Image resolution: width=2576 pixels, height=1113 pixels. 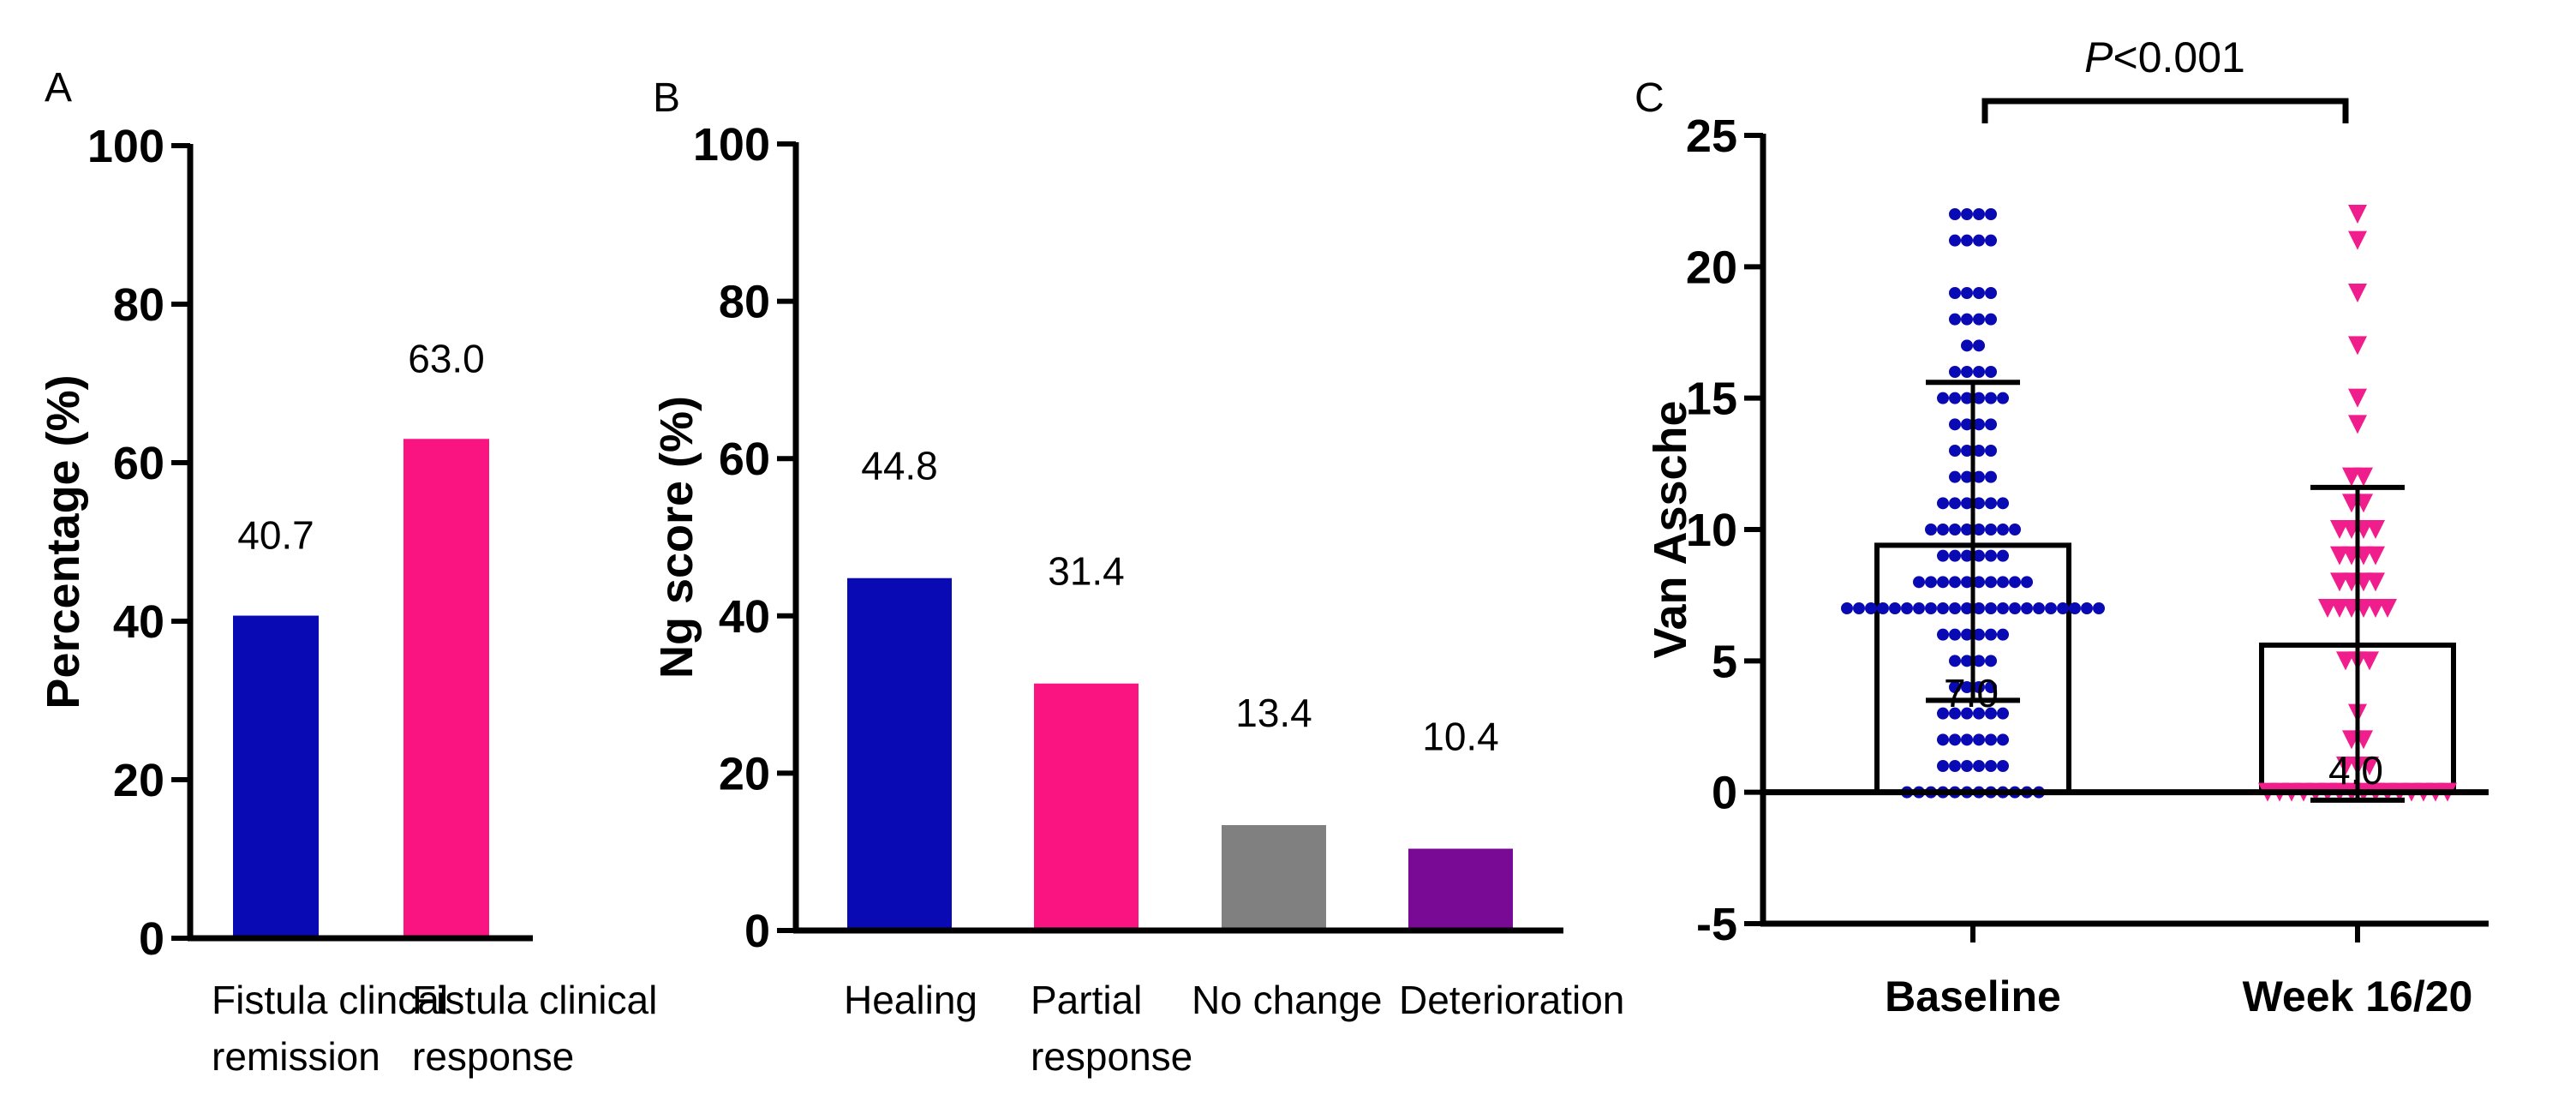 I want to click on y-tick-label-3: 60, so click(x=139, y=464).